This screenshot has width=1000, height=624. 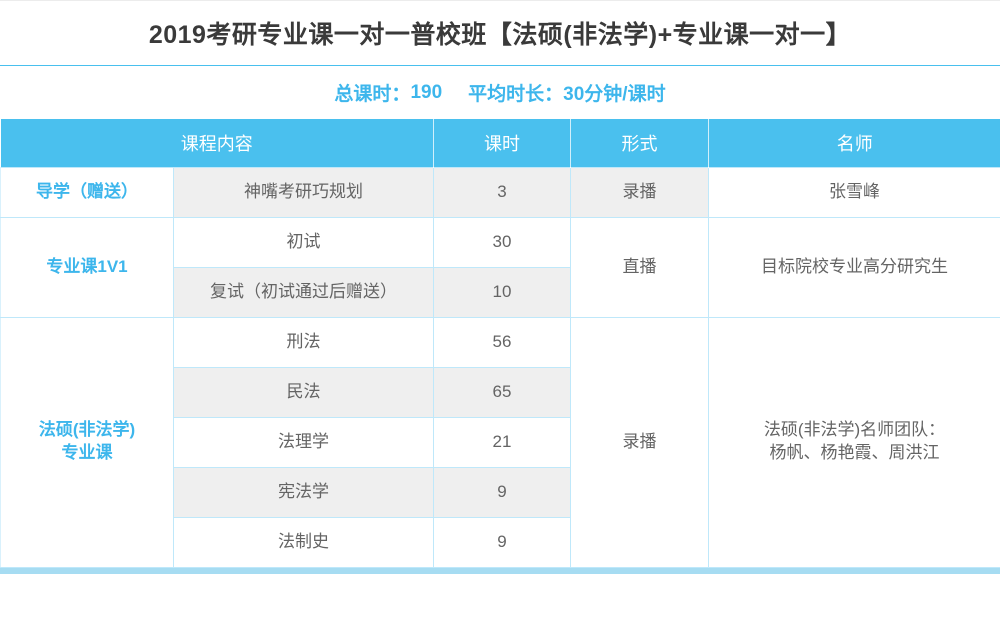 I want to click on table-row: 导学（赠送） 神嘴考研巧规划 3 录播 张雪峰, so click(x=500, y=192).